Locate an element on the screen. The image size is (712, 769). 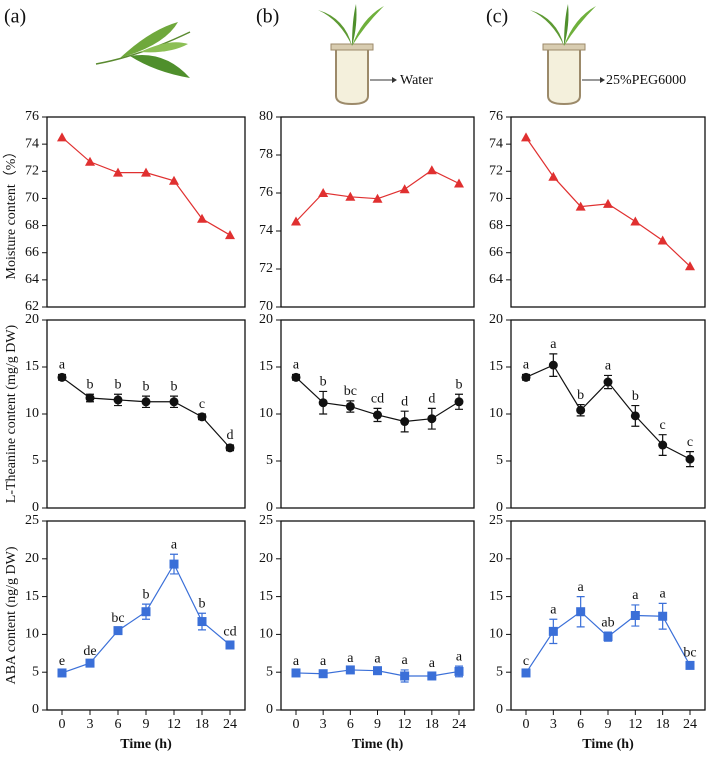
y-tick-label: 76 is located at coordinates (266, 192).